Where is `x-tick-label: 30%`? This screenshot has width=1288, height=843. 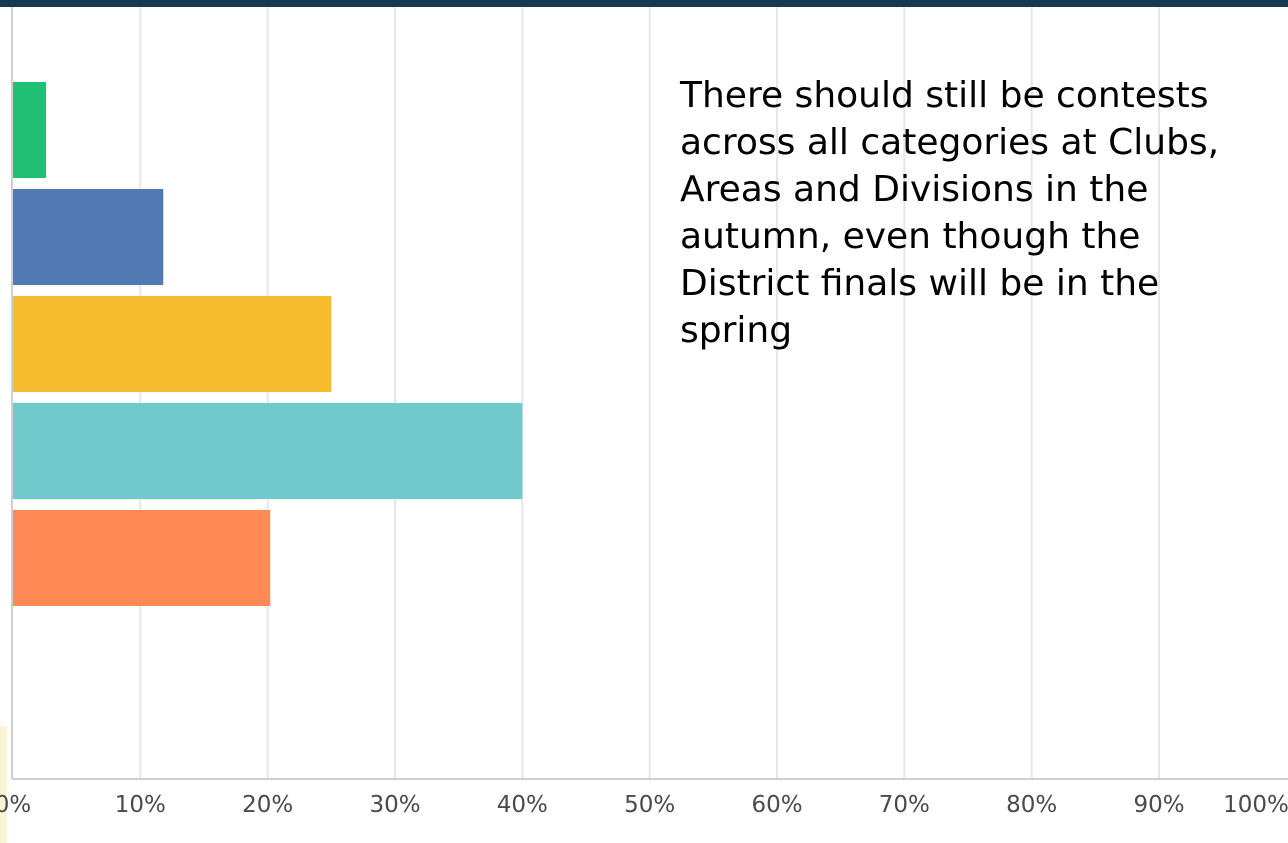 x-tick-label: 30% is located at coordinates (394, 805).